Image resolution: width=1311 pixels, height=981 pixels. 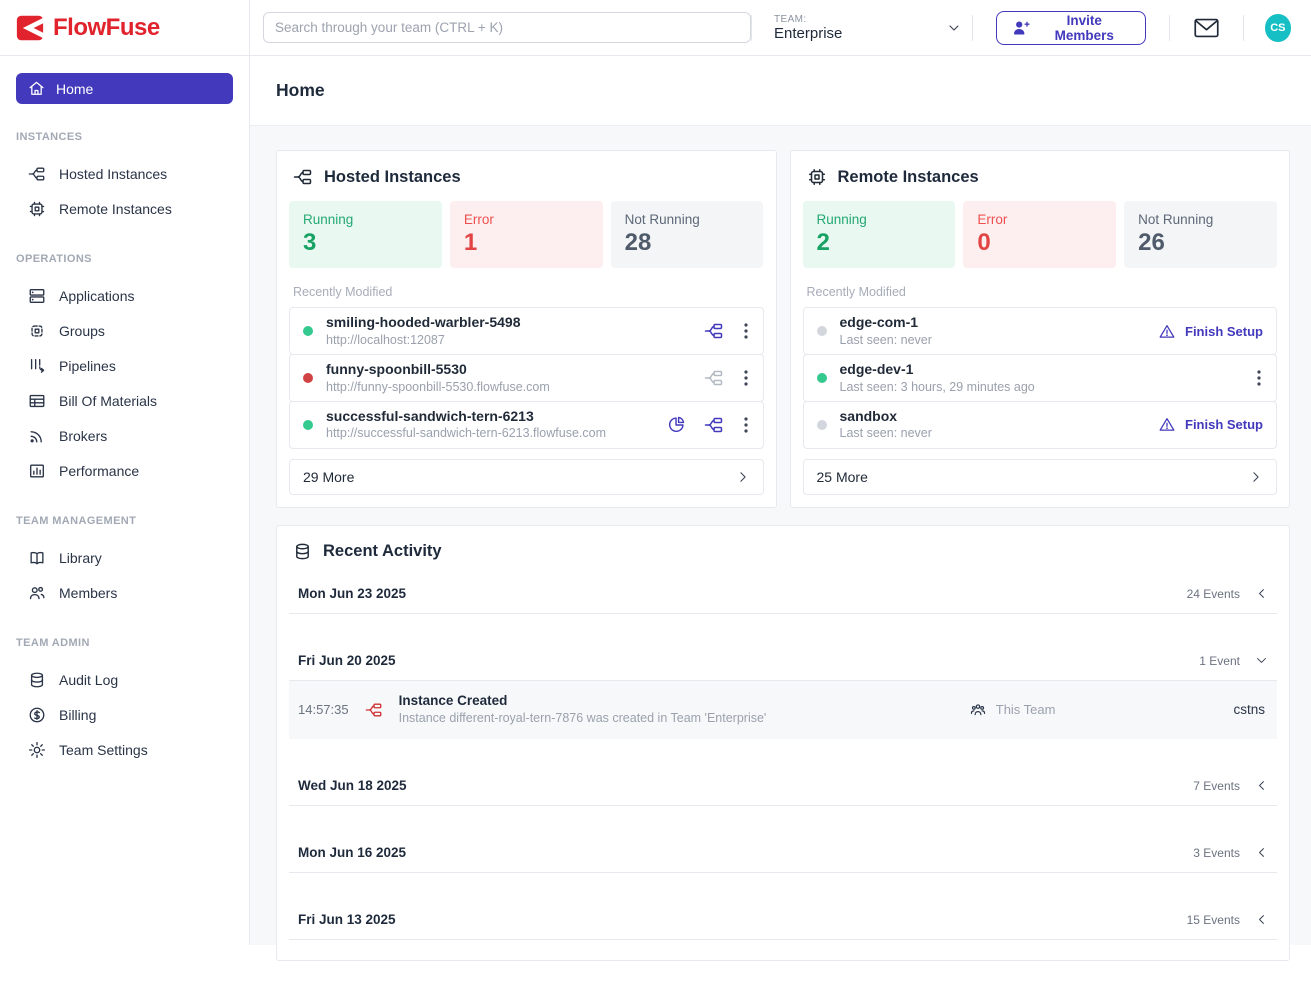 I want to click on sidebar-item-pipelines: Pipelines, so click(x=124, y=365).